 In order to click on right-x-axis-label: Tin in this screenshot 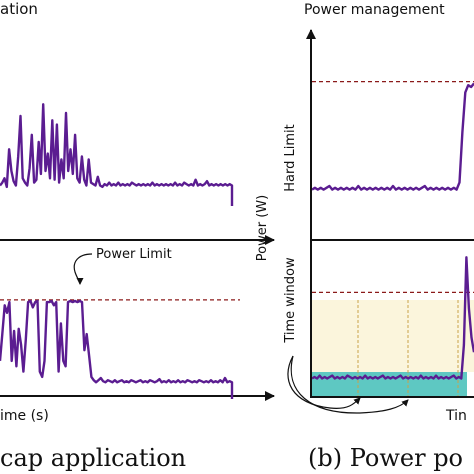, I will do `click(456, 416)`.